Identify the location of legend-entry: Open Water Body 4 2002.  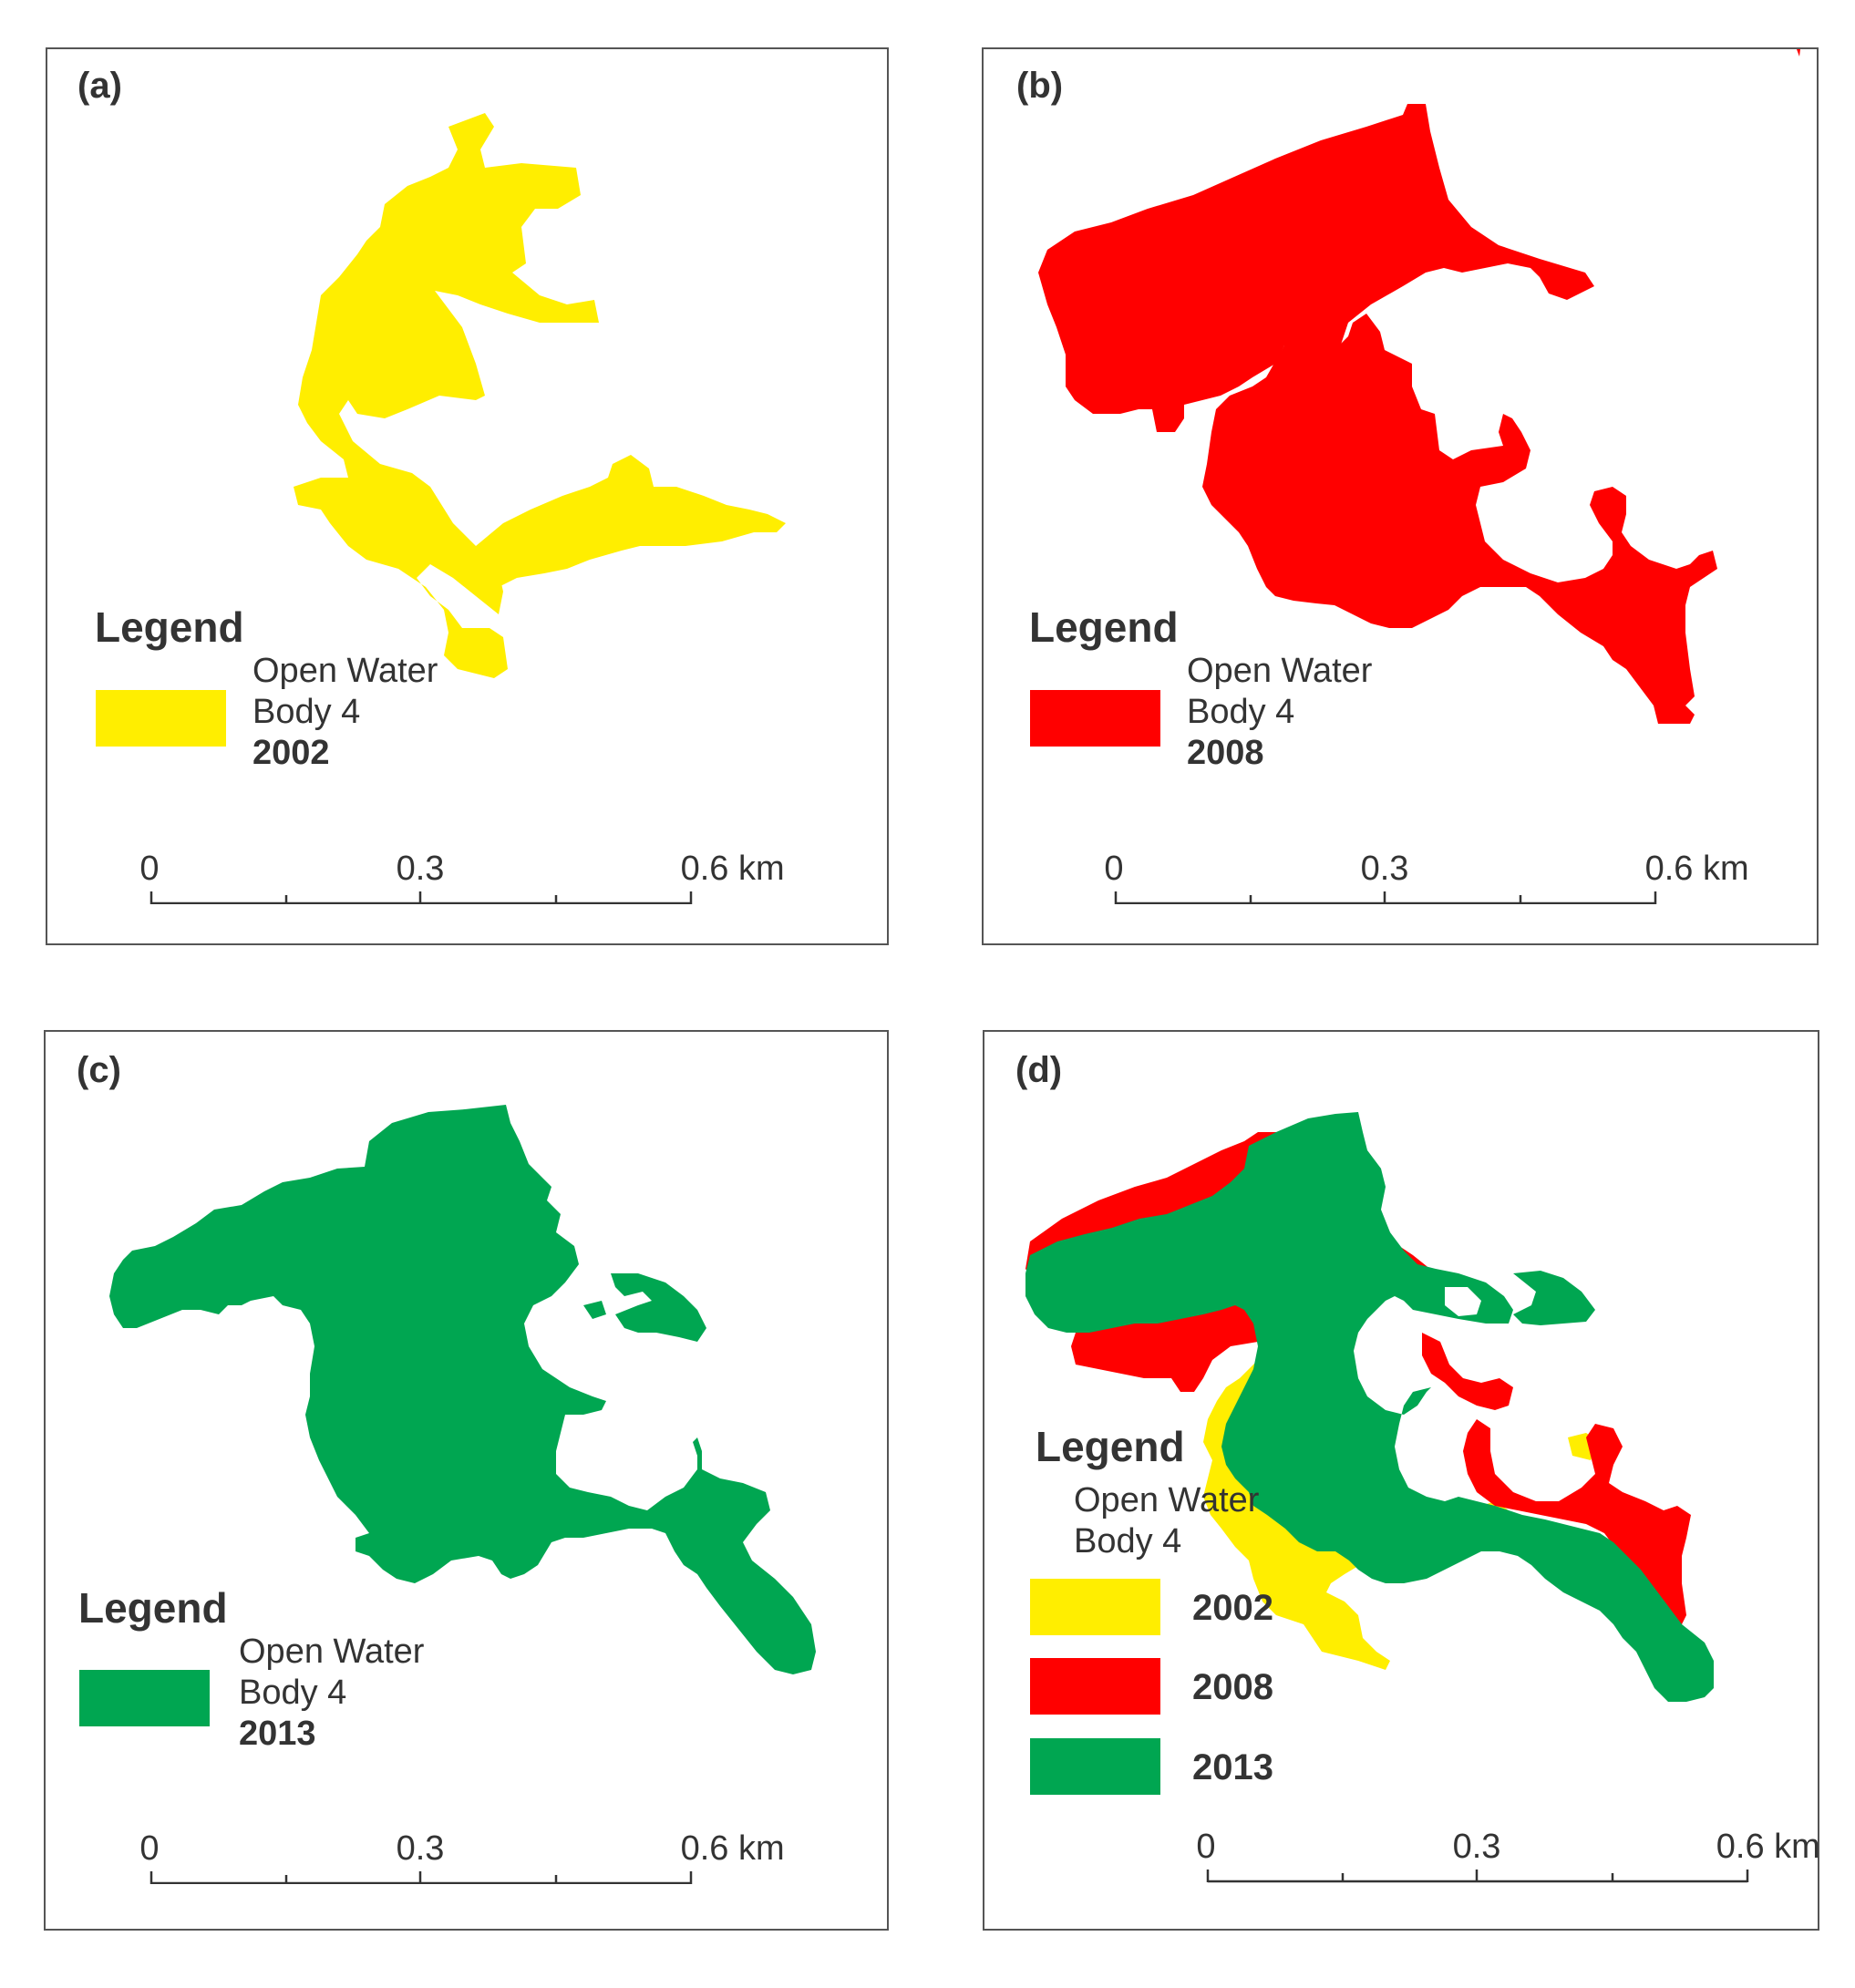
(345, 713).